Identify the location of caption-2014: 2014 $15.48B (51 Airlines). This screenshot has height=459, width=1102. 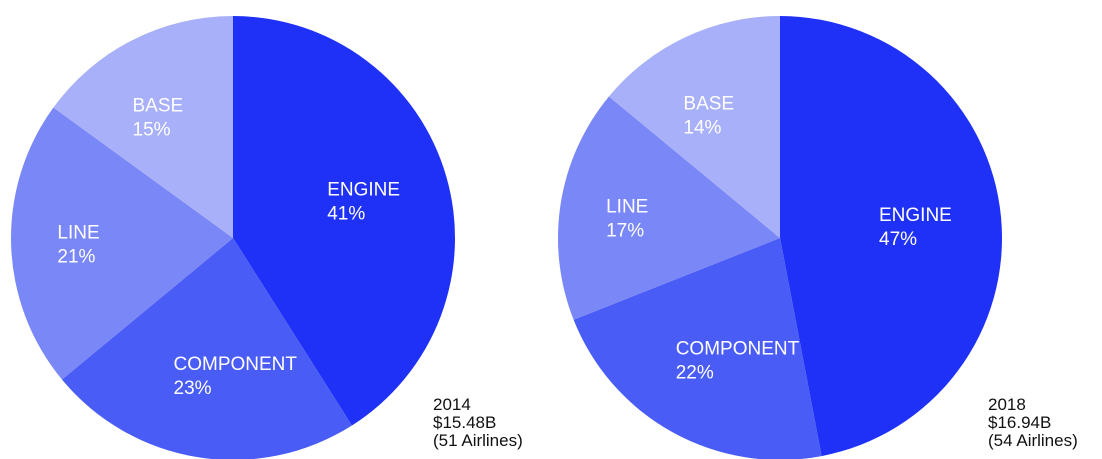
(478, 423).